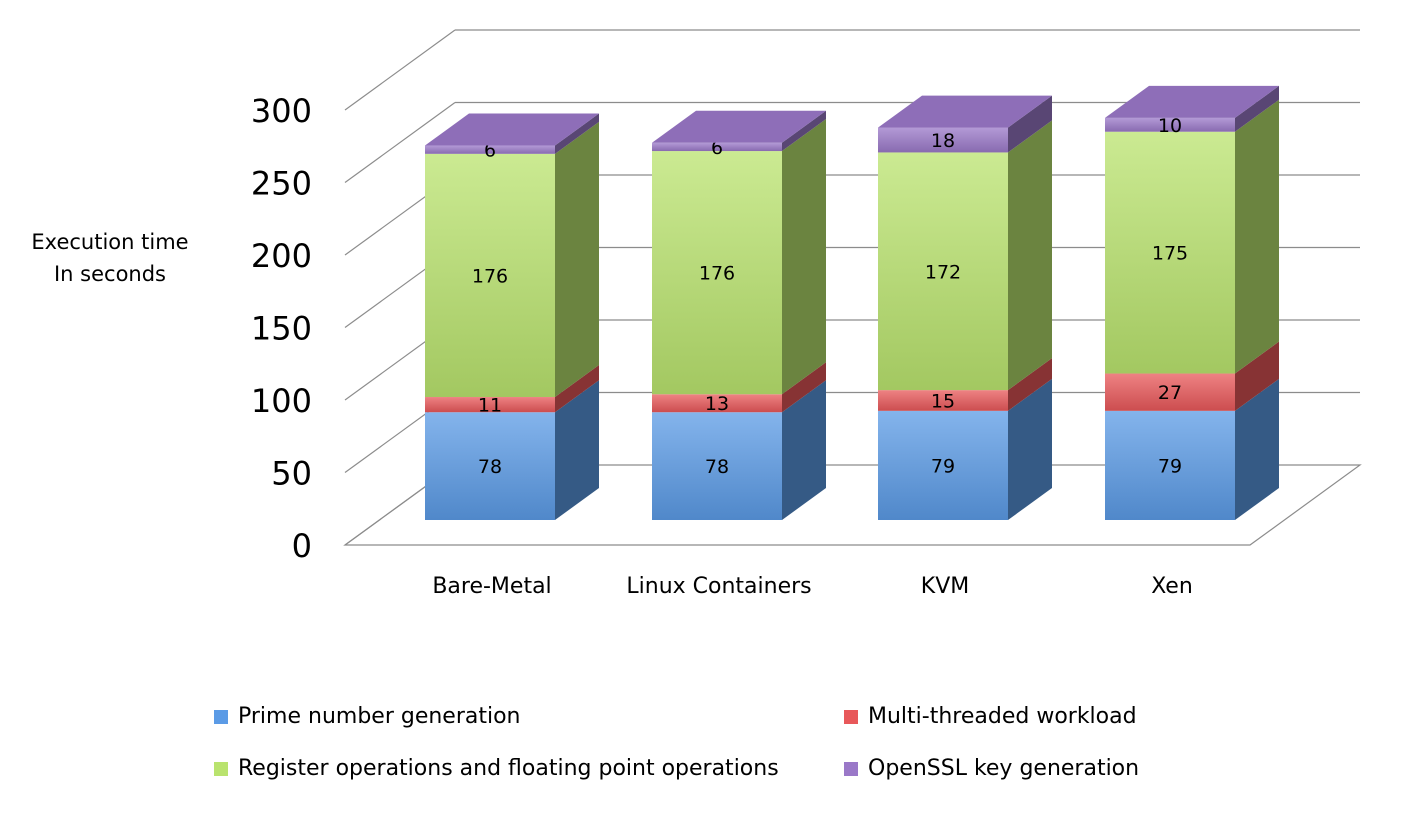 The image size is (1404, 816). Describe the element at coordinates (281, 256) in the screenshot. I see `y-tick-label: 200` at that location.